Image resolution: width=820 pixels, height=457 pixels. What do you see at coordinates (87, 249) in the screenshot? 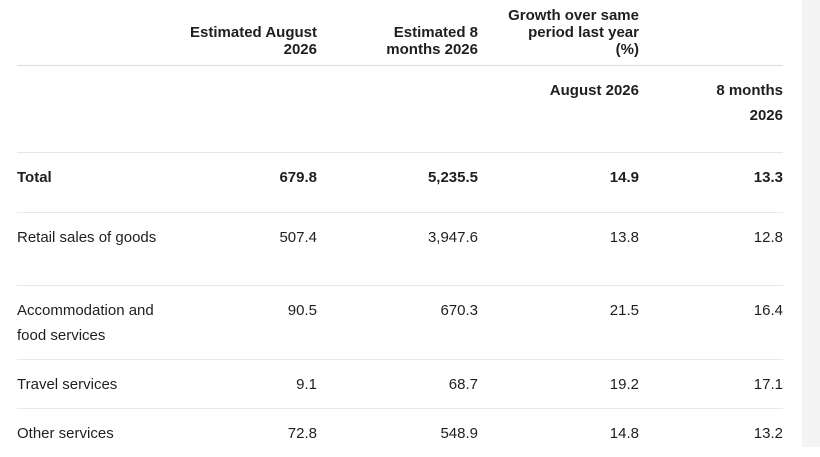
I see `row-label: Retail sales of goods` at bounding box center [87, 249].